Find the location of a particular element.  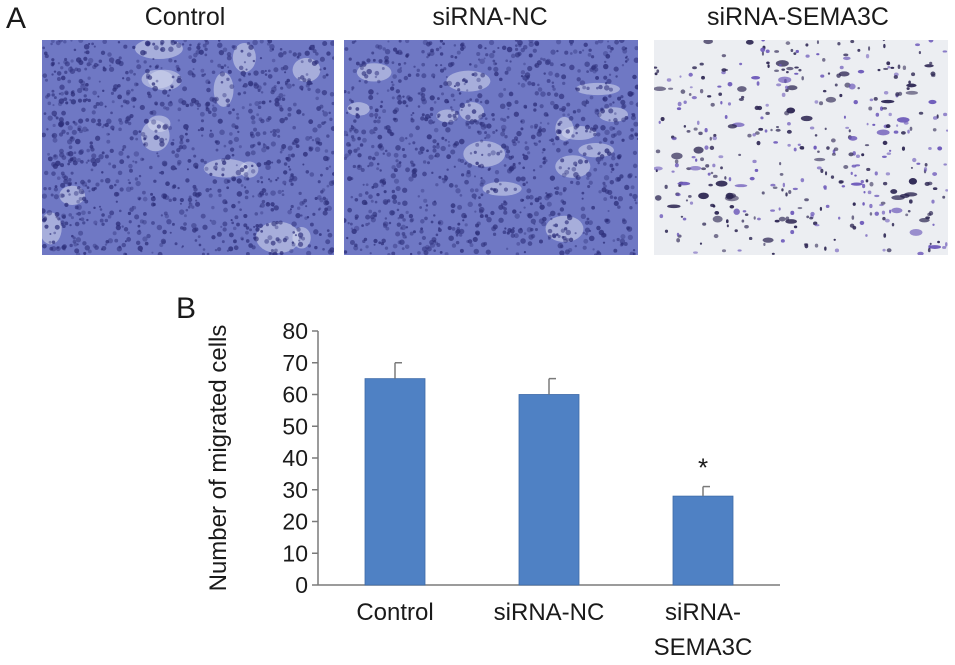

y-tick-label: 70 is located at coordinates (295, 363).